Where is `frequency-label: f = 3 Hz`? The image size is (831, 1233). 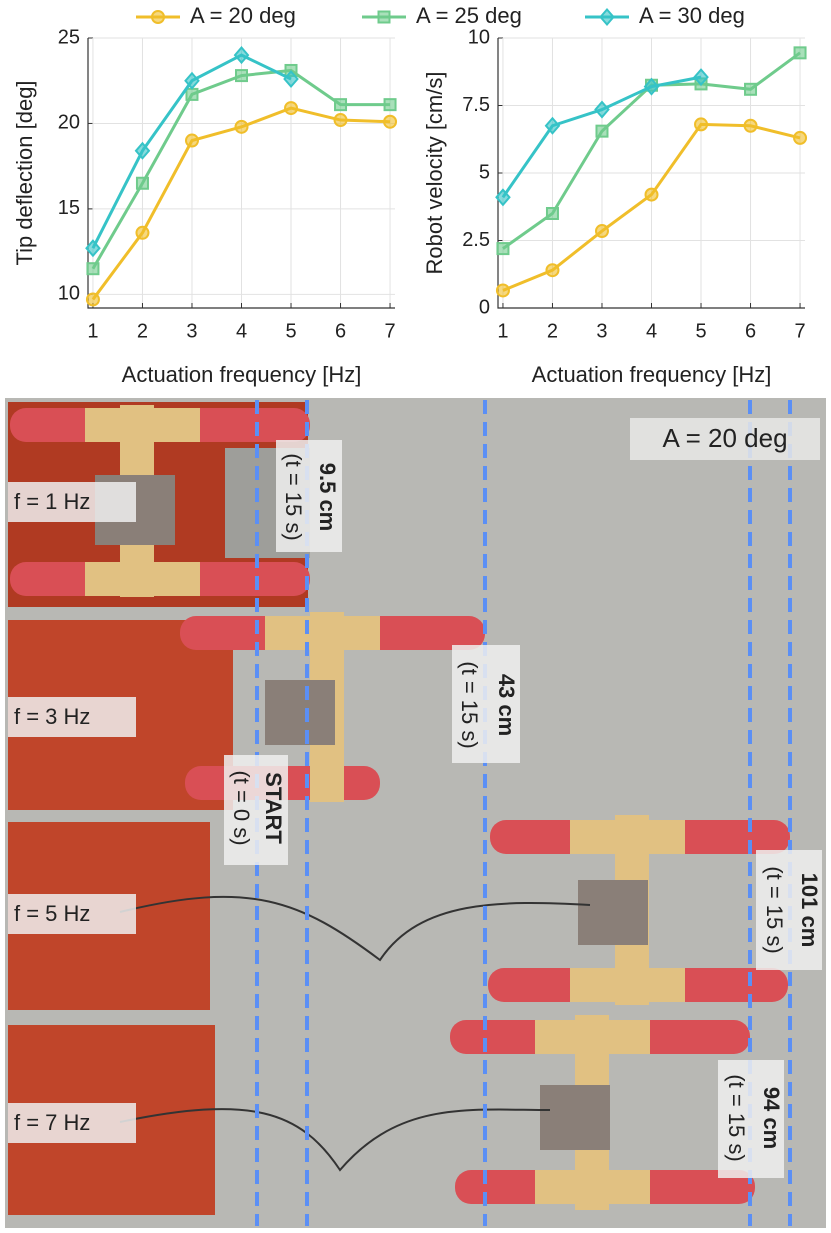 frequency-label: f = 3 Hz is located at coordinates (52, 716).